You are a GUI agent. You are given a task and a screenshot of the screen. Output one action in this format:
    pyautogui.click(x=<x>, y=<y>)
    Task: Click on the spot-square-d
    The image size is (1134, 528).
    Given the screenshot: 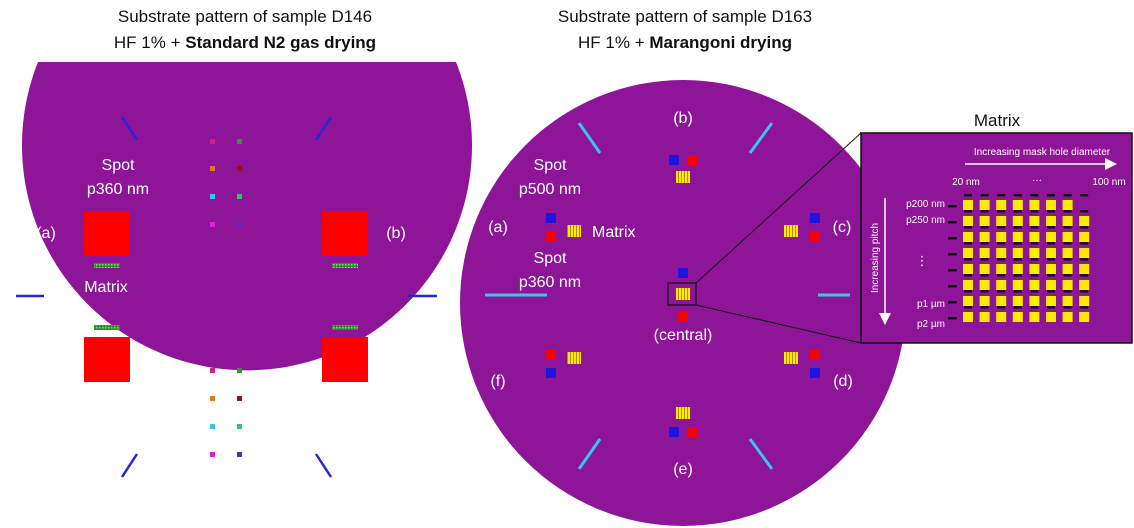 What is the action you would take?
    pyautogui.click(x=107, y=359)
    